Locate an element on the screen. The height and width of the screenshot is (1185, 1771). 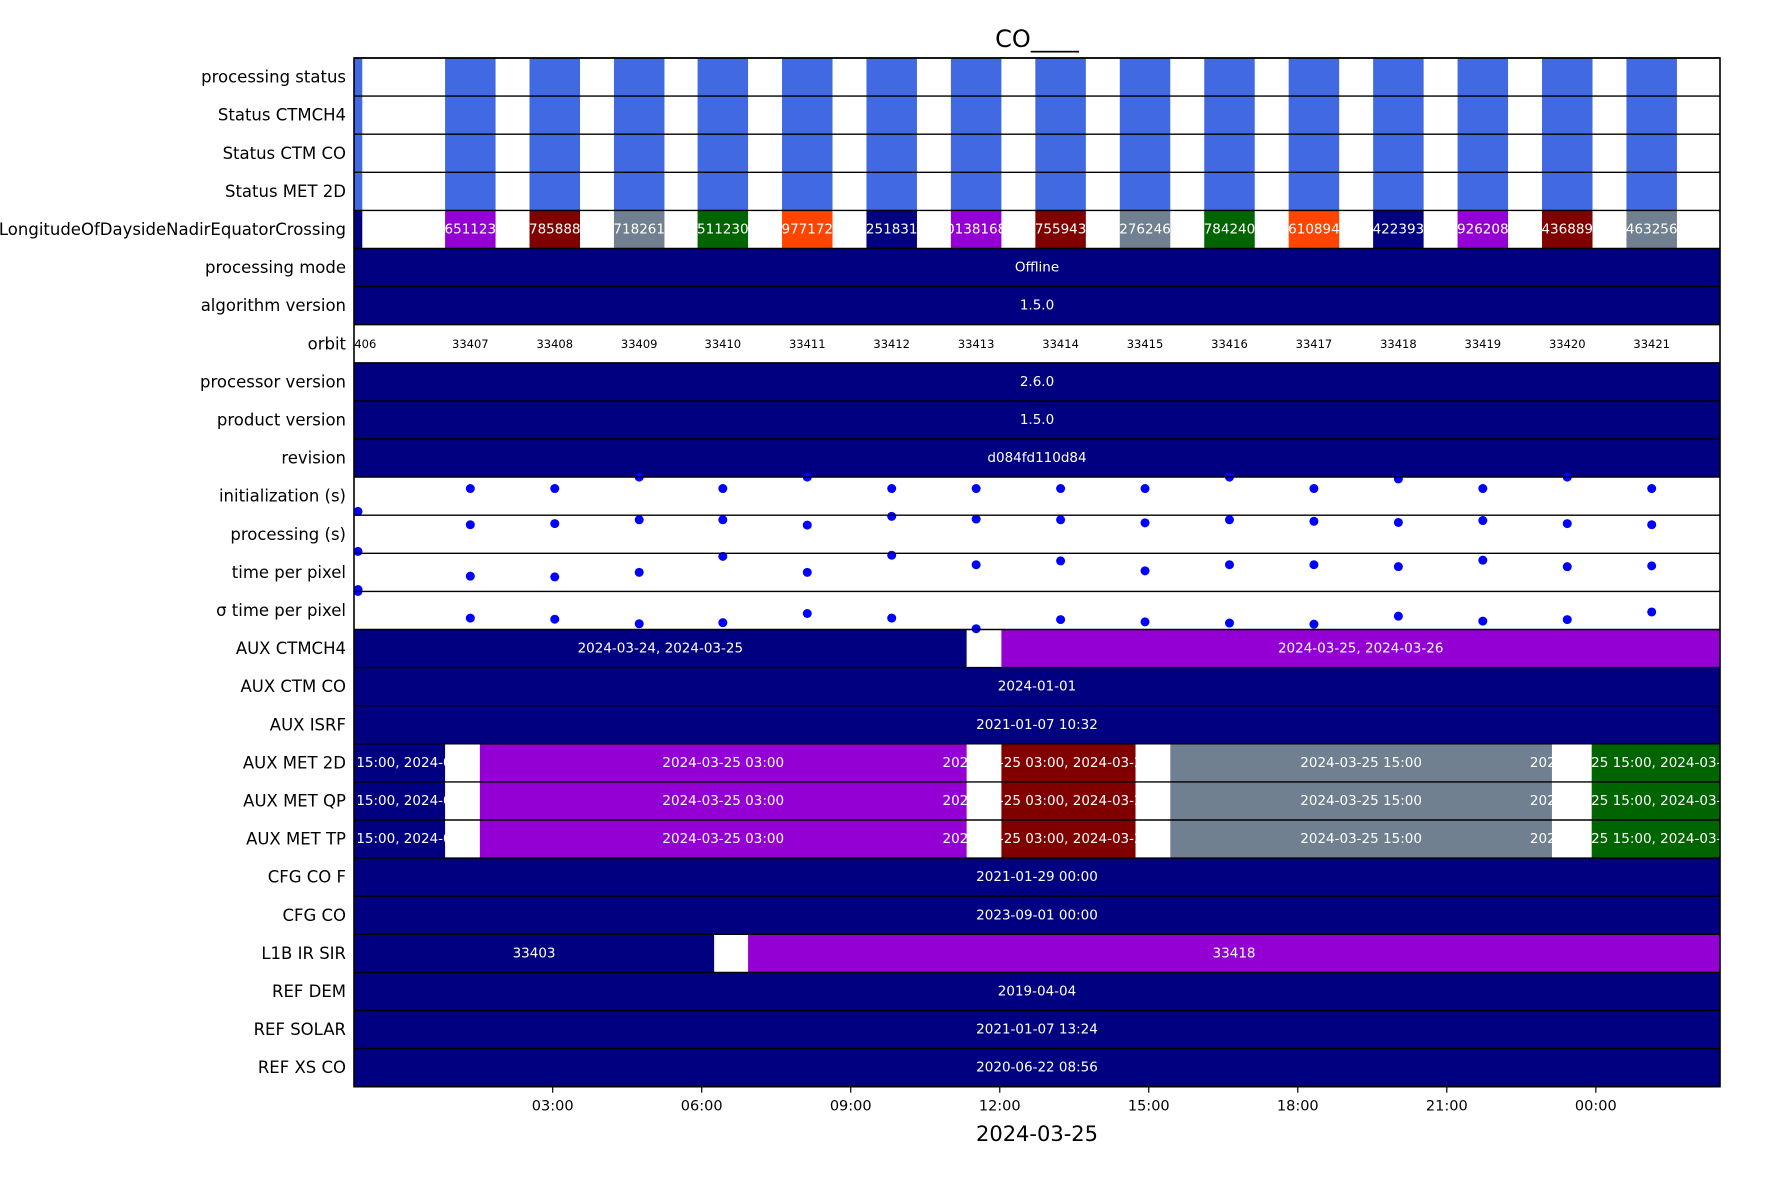
row-label-aux-met-2d: AUX MET 2D is located at coordinates (294, 762).